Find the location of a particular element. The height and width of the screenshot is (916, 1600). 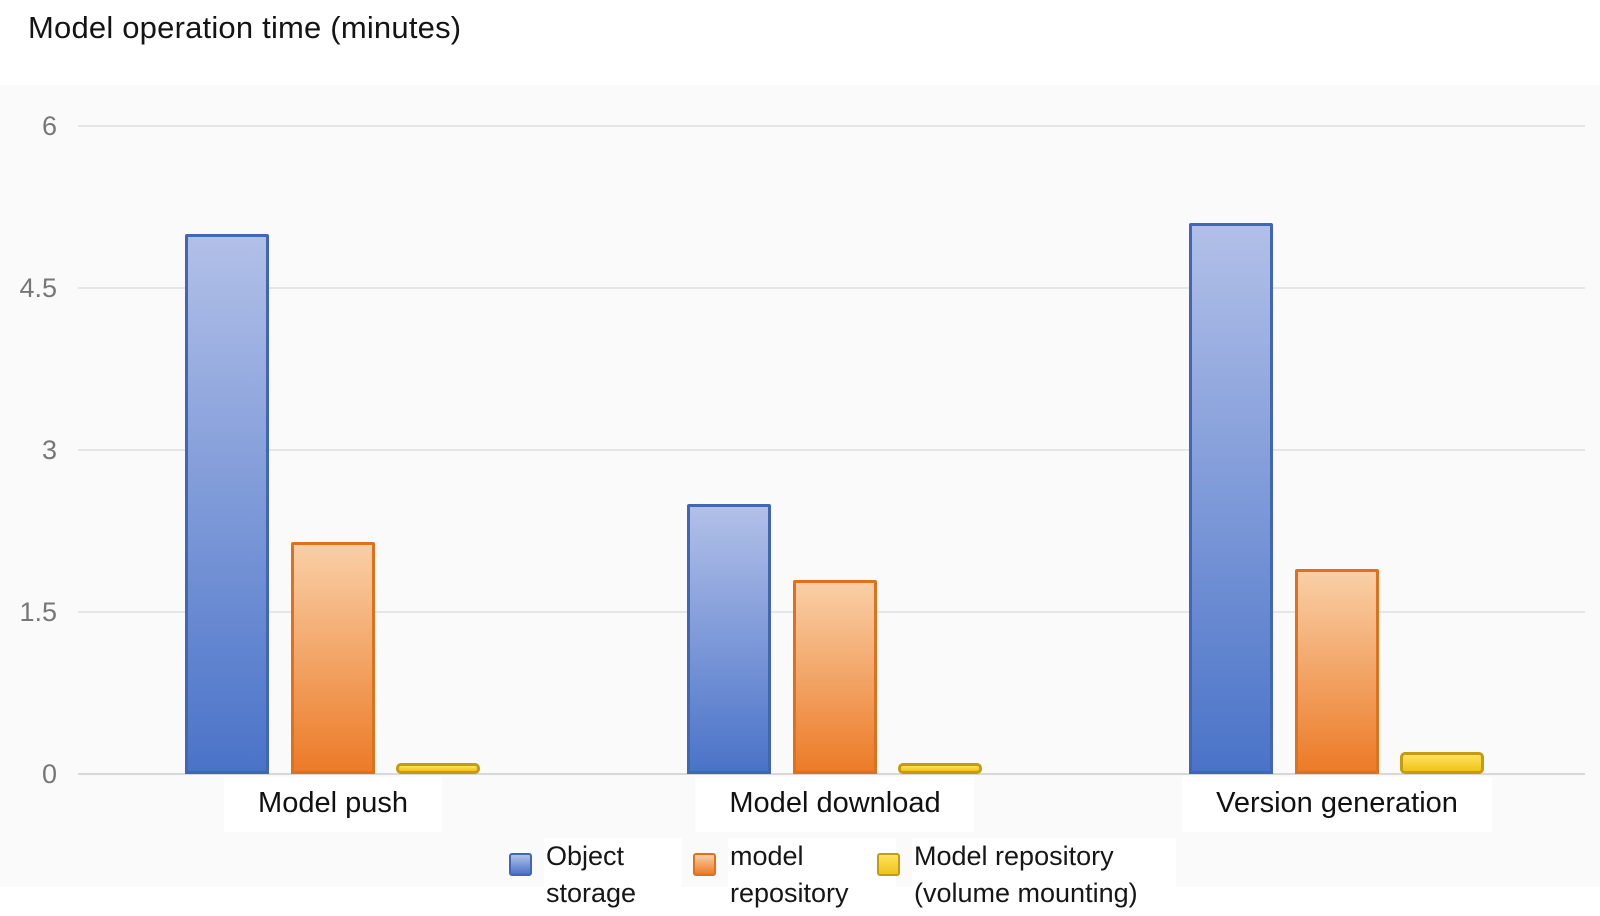

bar-object-storage-model-push is located at coordinates (227, 504).